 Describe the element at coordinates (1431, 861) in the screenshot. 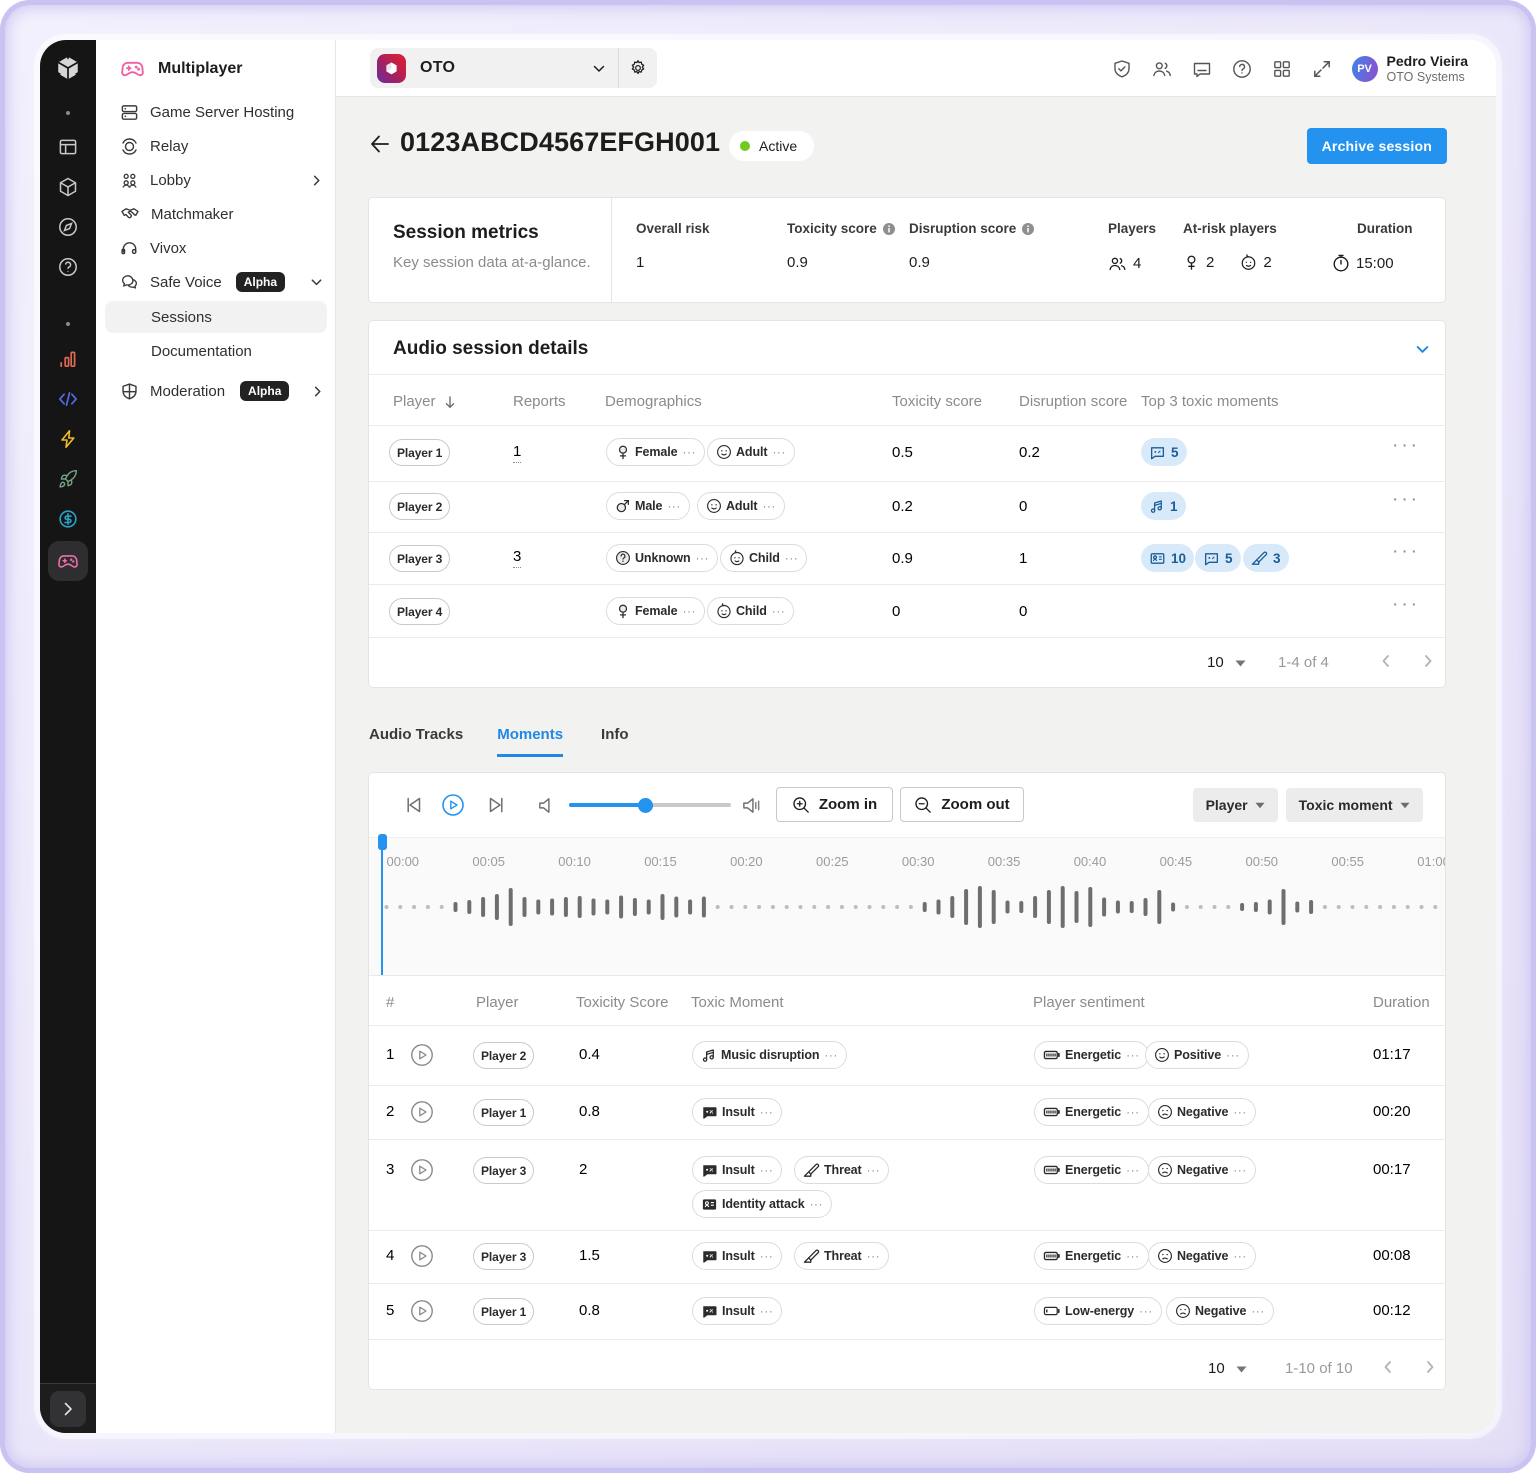

I see `svg-text: 01:00` at that location.